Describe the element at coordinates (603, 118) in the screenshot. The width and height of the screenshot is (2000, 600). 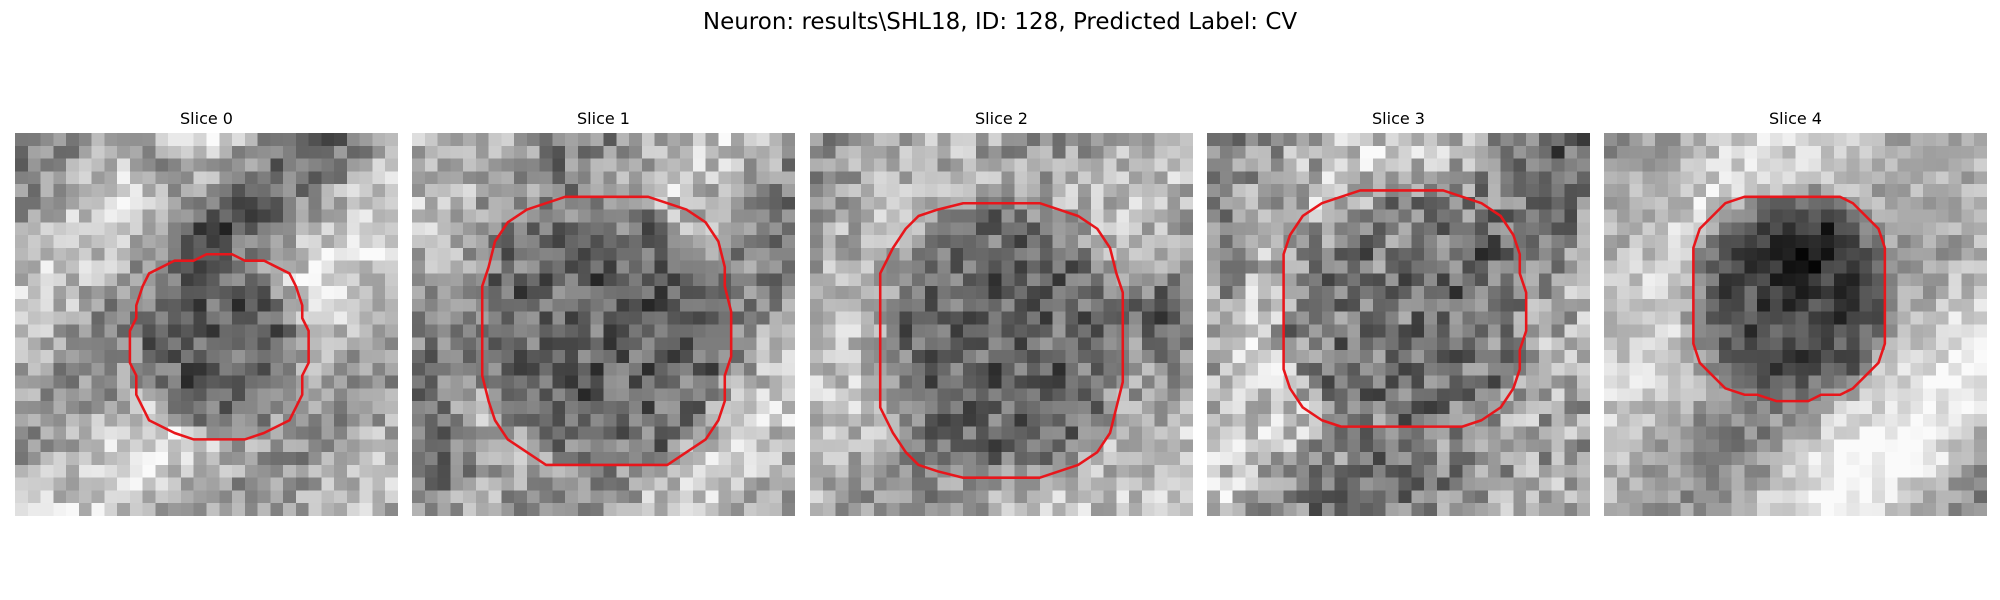
I see `slice-title-1: Slice 1` at that location.